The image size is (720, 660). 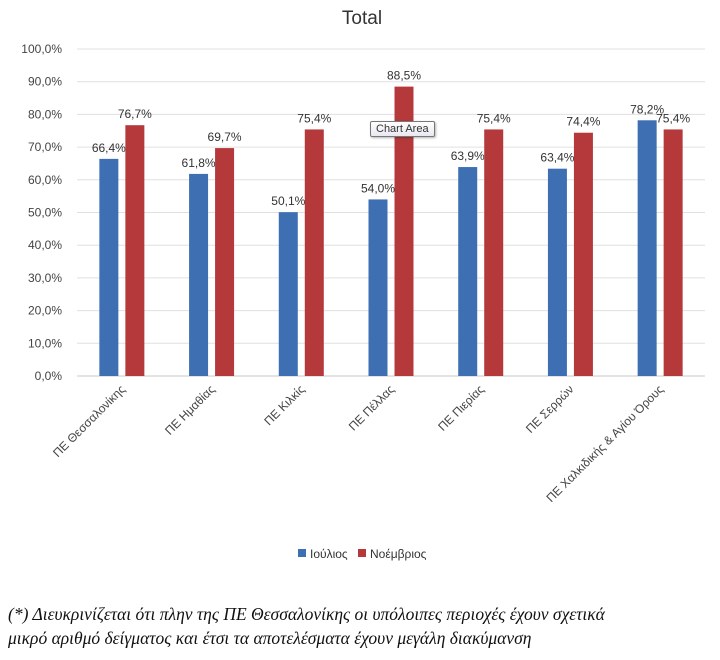 I want to click on x-tick-label: ΠΕ Πιερίας, so click(x=461, y=408).